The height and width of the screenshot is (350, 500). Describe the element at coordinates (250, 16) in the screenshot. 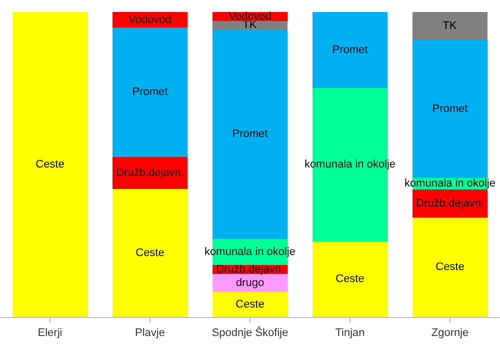

I see `series-label: Vodovod` at that location.